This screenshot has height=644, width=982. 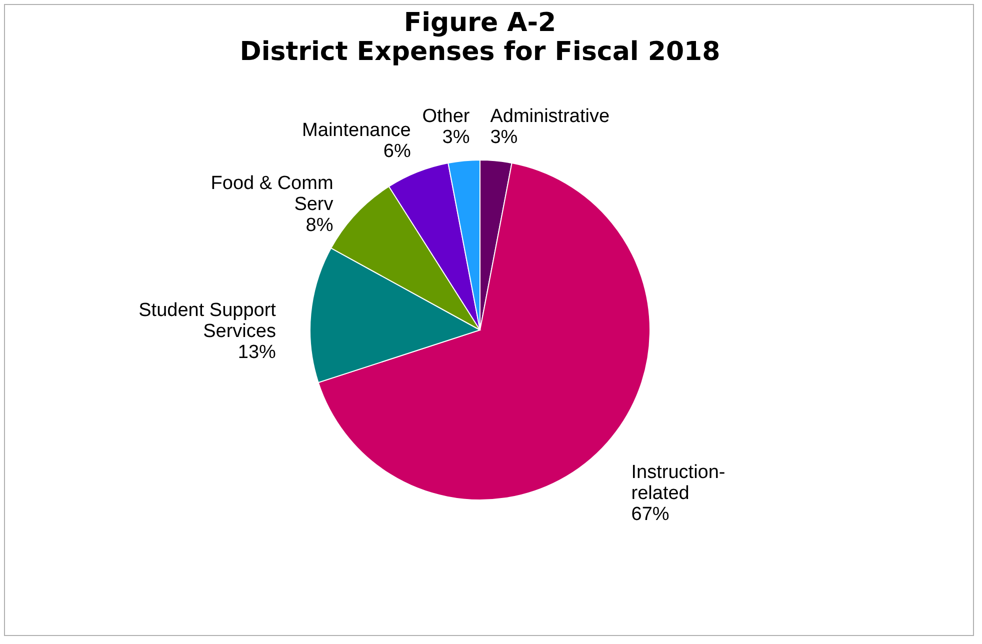 I want to click on slice-label: Student Support Services, so click(x=207, y=321).